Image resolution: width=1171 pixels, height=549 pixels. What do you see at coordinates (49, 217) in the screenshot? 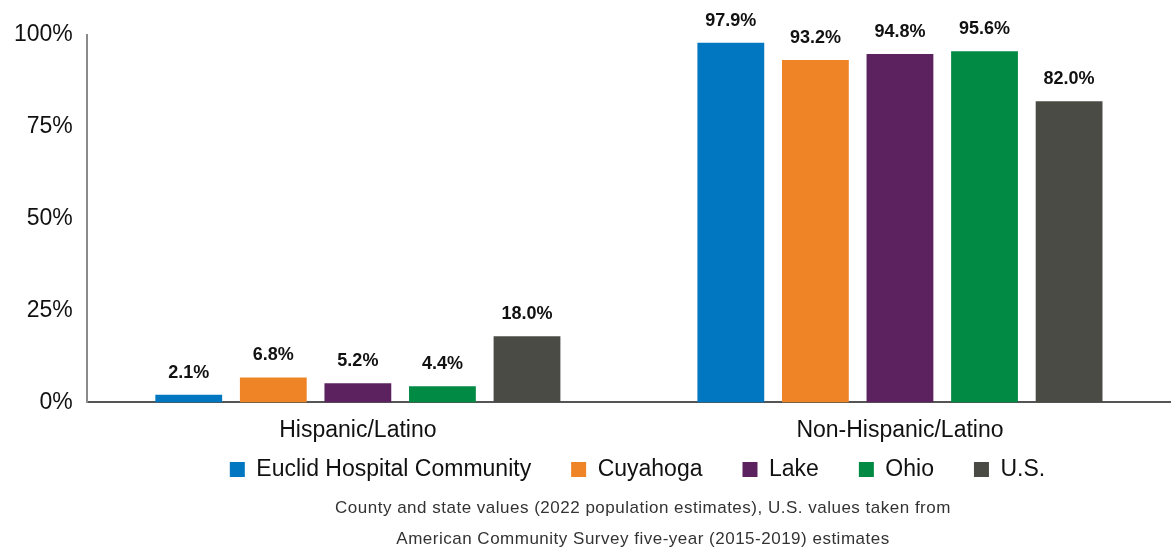
I see `y-tick-label: 50%` at bounding box center [49, 217].